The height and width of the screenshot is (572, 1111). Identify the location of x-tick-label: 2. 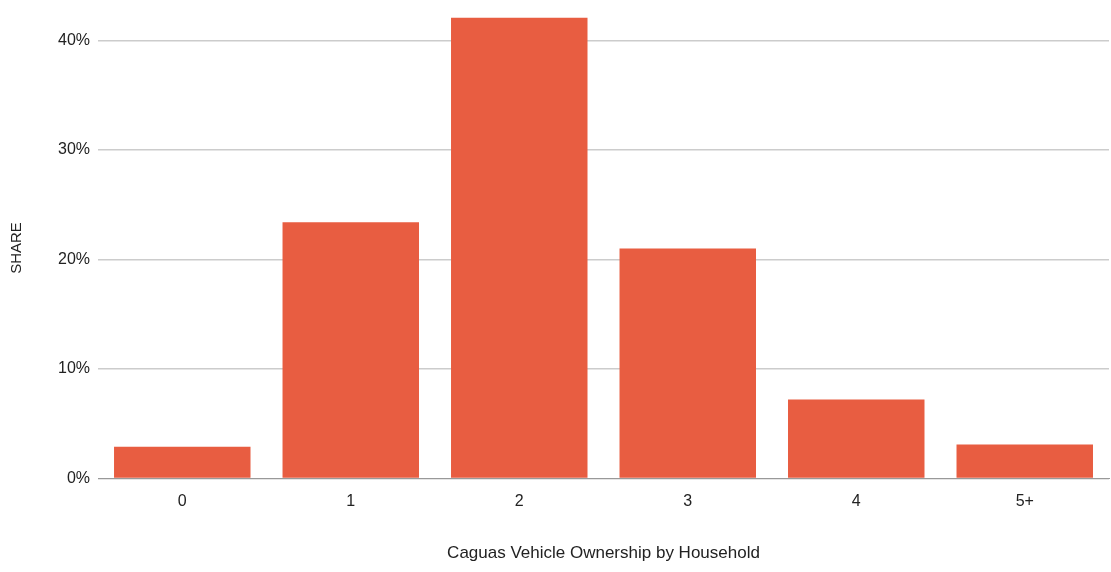
(519, 501).